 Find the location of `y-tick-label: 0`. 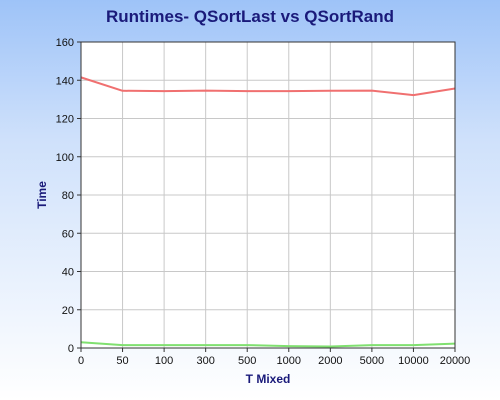

y-tick-label: 0 is located at coordinates (71, 349).